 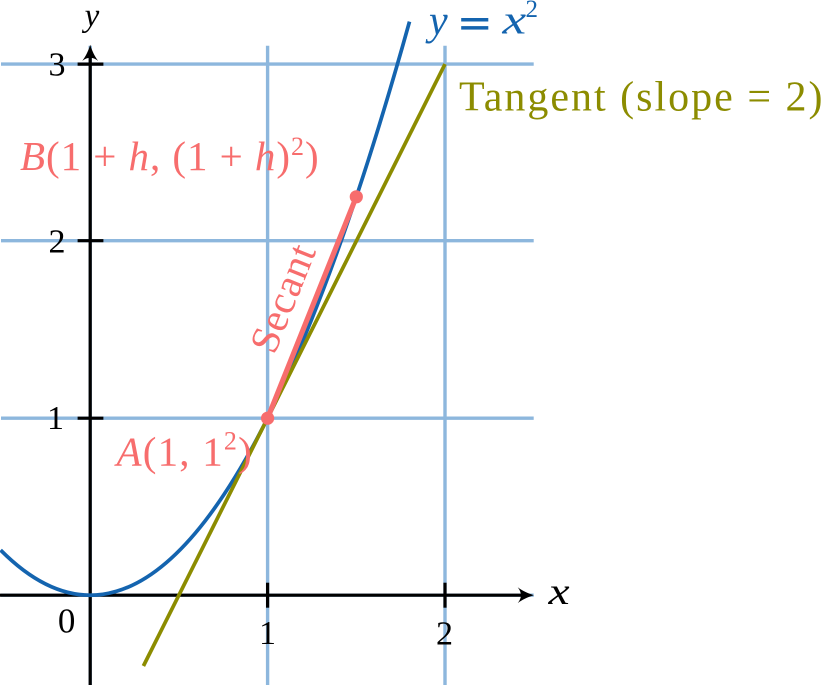 What do you see at coordinates (183, 451) in the screenshot?
I see `svg-text: A(1, 12)` at bounding box center [183, 451].